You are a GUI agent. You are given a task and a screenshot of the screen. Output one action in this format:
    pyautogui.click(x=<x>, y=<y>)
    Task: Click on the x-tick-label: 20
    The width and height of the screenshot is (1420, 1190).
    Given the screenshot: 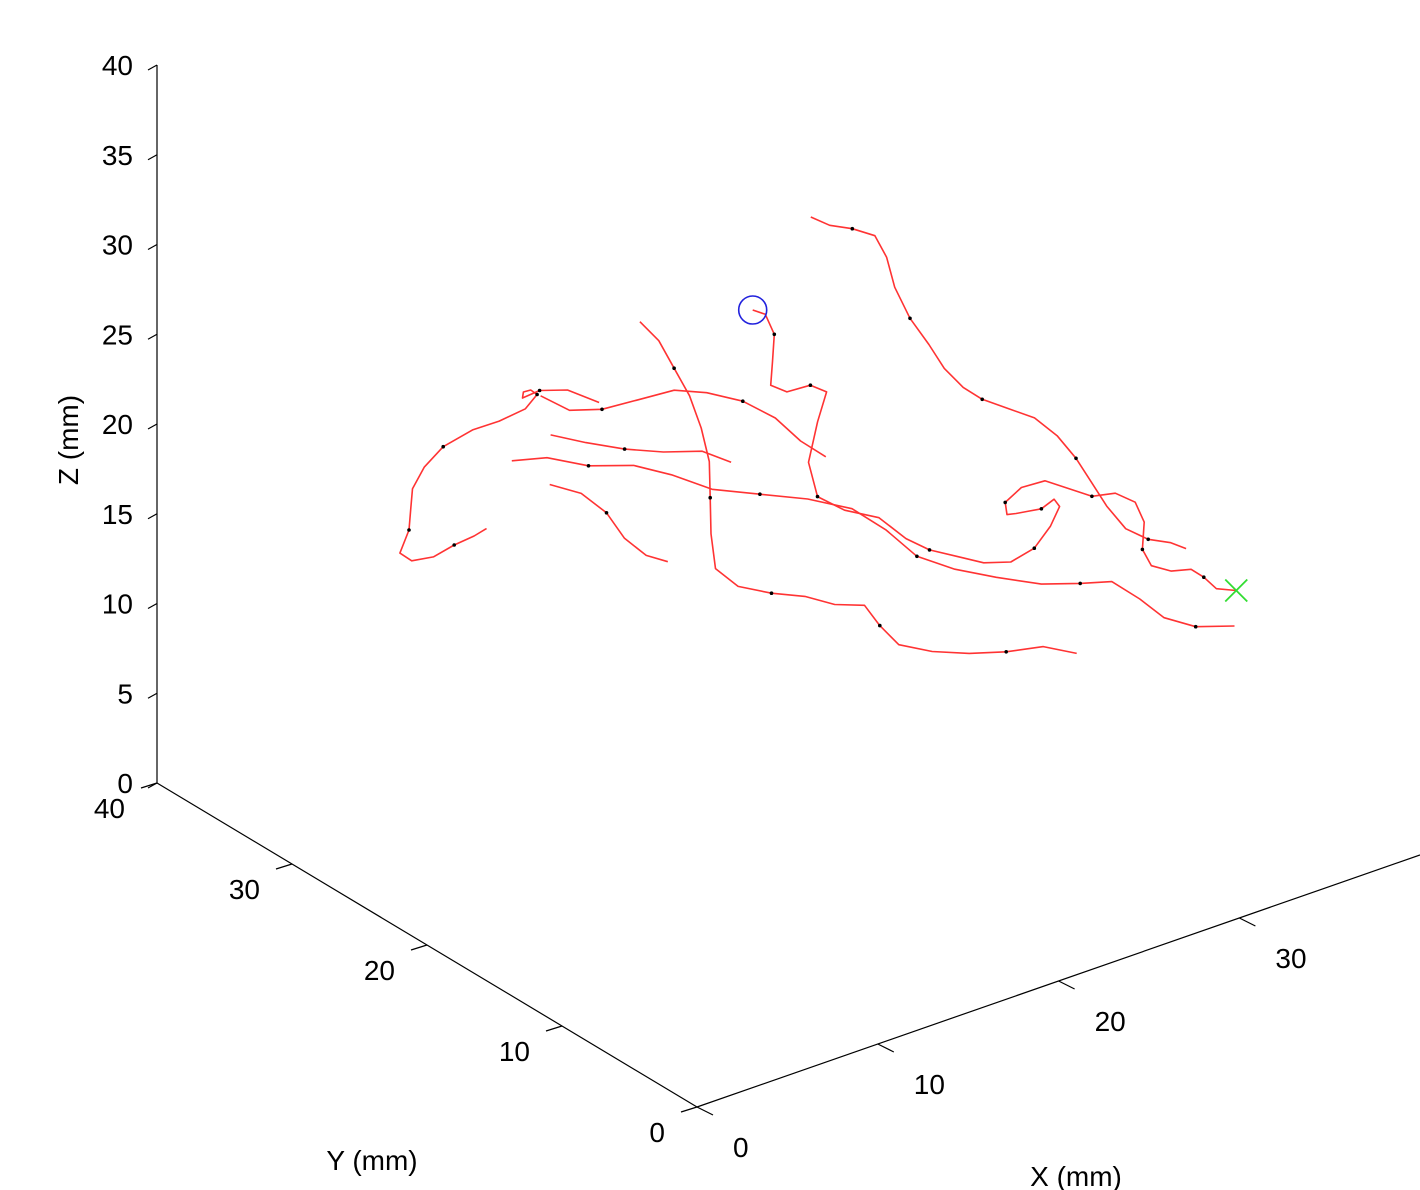 What is the action you would take?
    pyautogui.click(x=1110, y=1021)
    